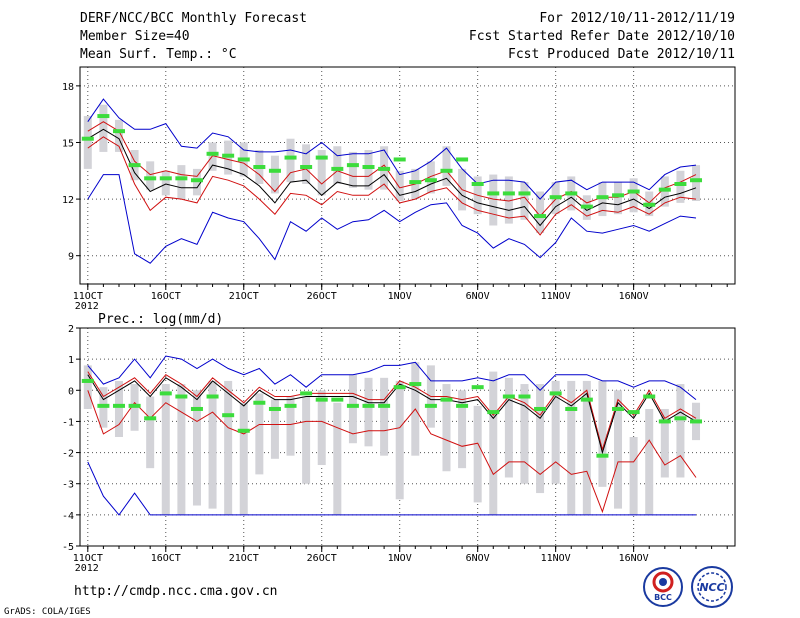 The width and height of the screenshot is (800, 618). What do you see at coordinates (71, 257) in the screenshot?
I see `y-tick-label: 9` at bounding box center [71, 257].